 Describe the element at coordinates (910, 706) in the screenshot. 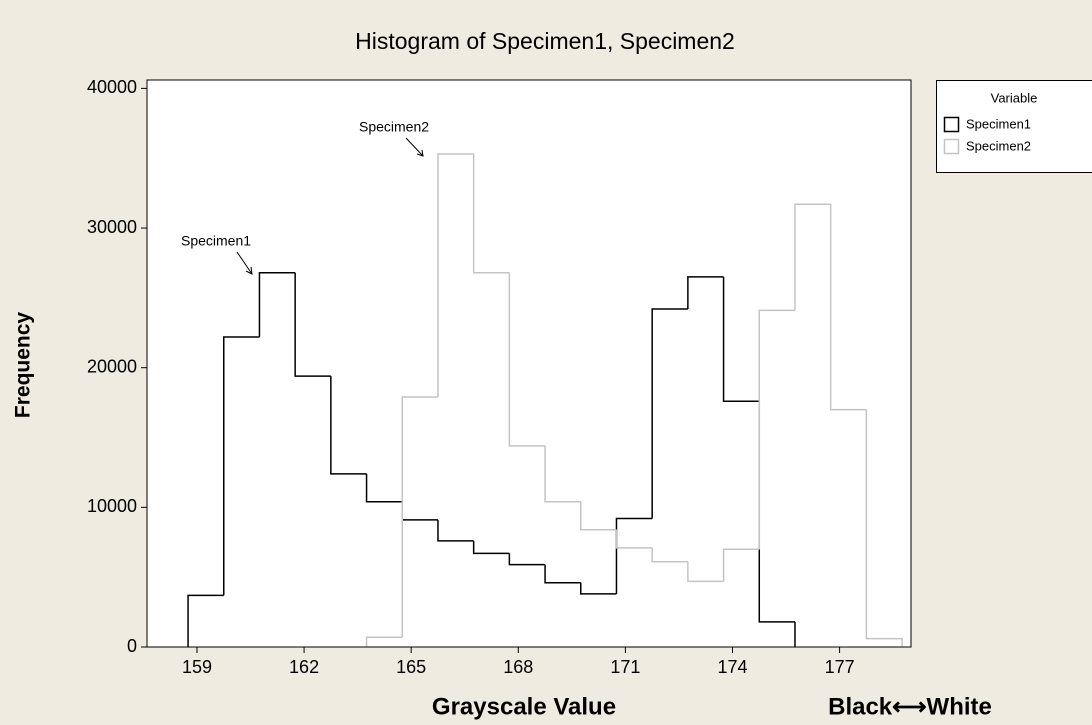

I see `x-axis-note: Black⟷White` at that location.